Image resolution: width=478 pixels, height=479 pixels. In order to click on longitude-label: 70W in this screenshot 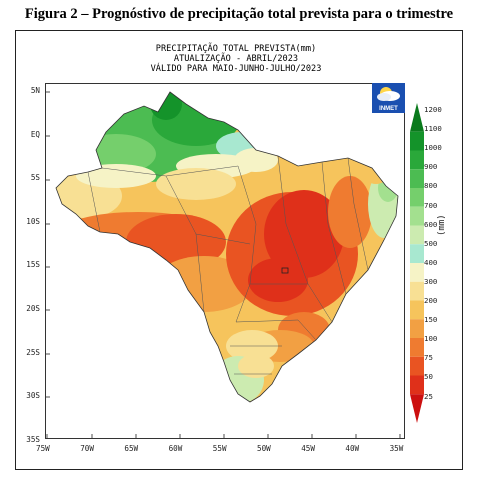, I will do `click(87, 448)`.